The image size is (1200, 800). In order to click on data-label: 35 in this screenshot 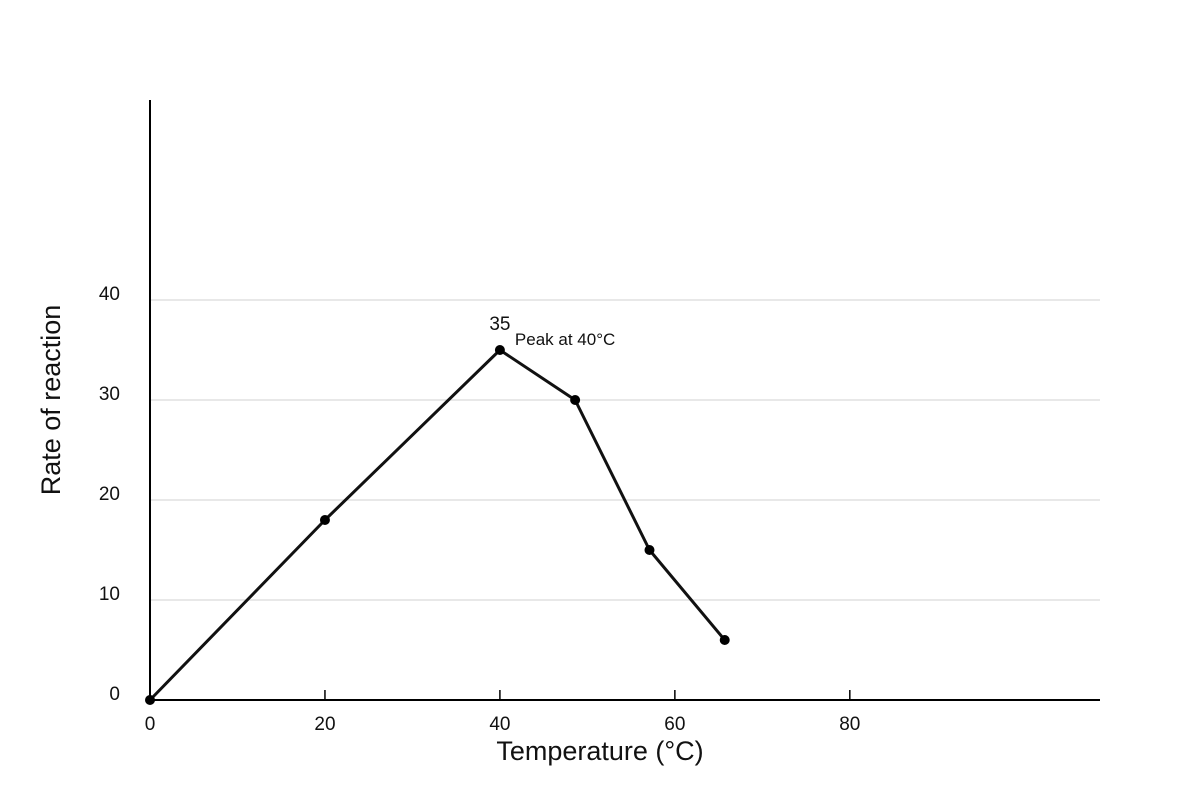, I will do `click(499, 324)`.